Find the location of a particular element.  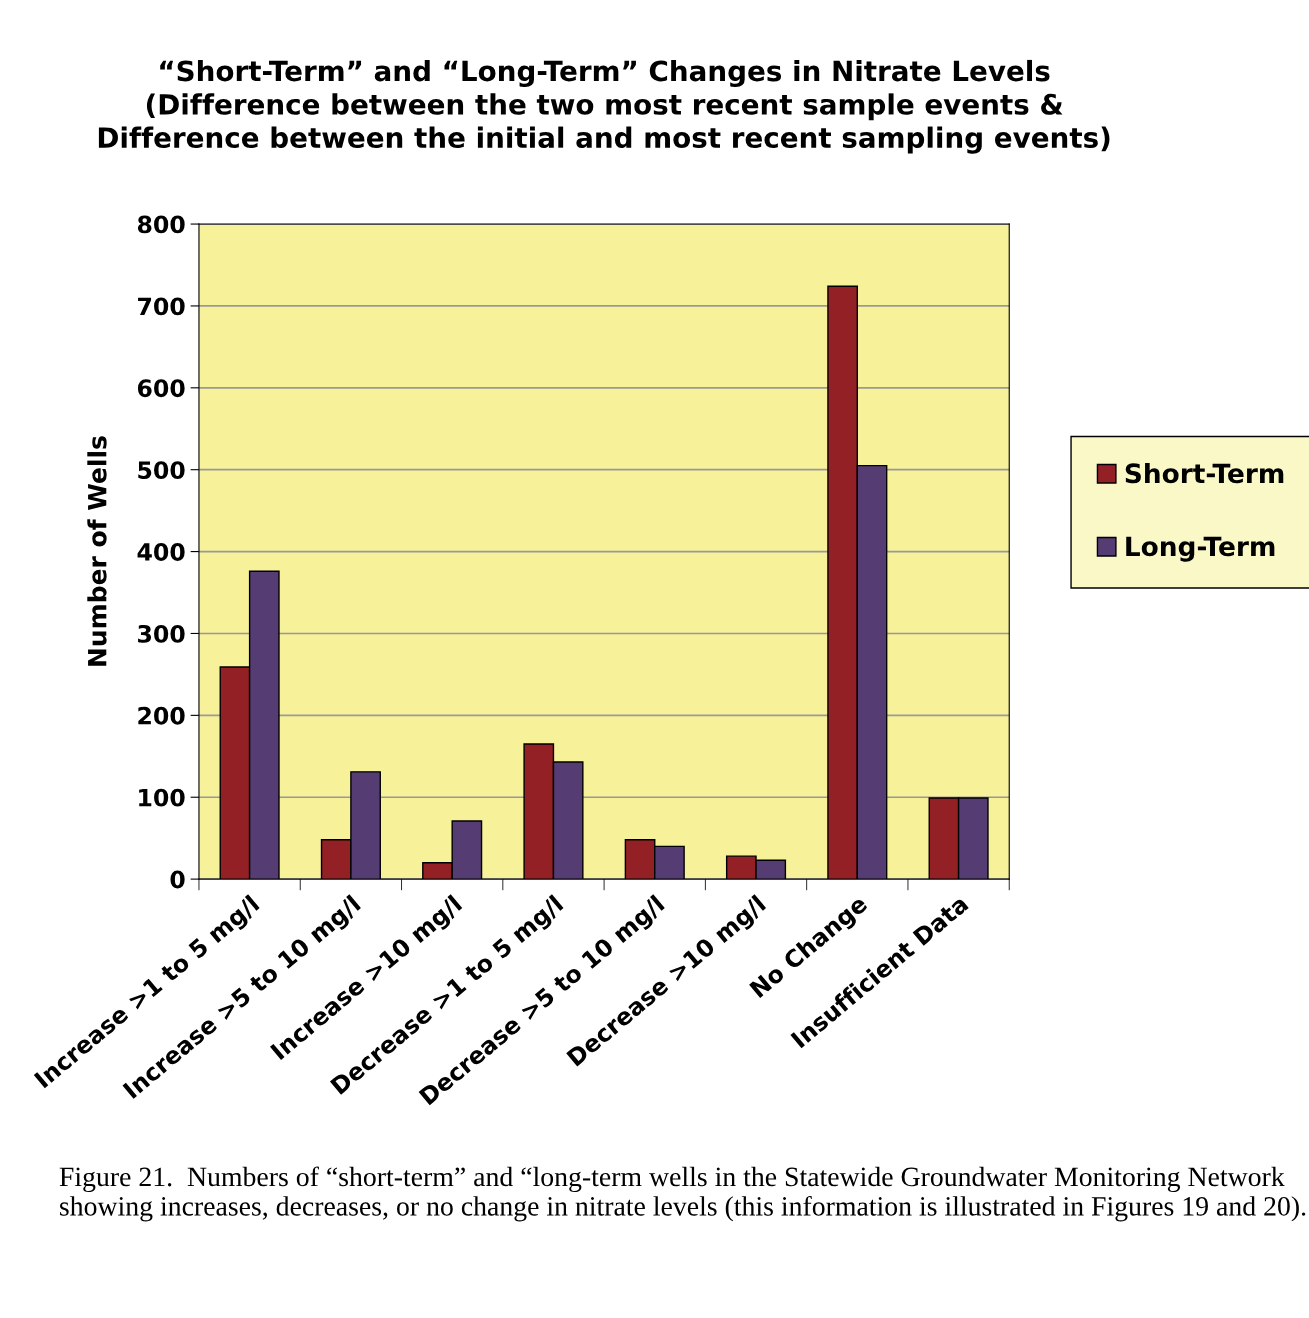

y-tick-label: 200 is located at coordinates (161, 715).